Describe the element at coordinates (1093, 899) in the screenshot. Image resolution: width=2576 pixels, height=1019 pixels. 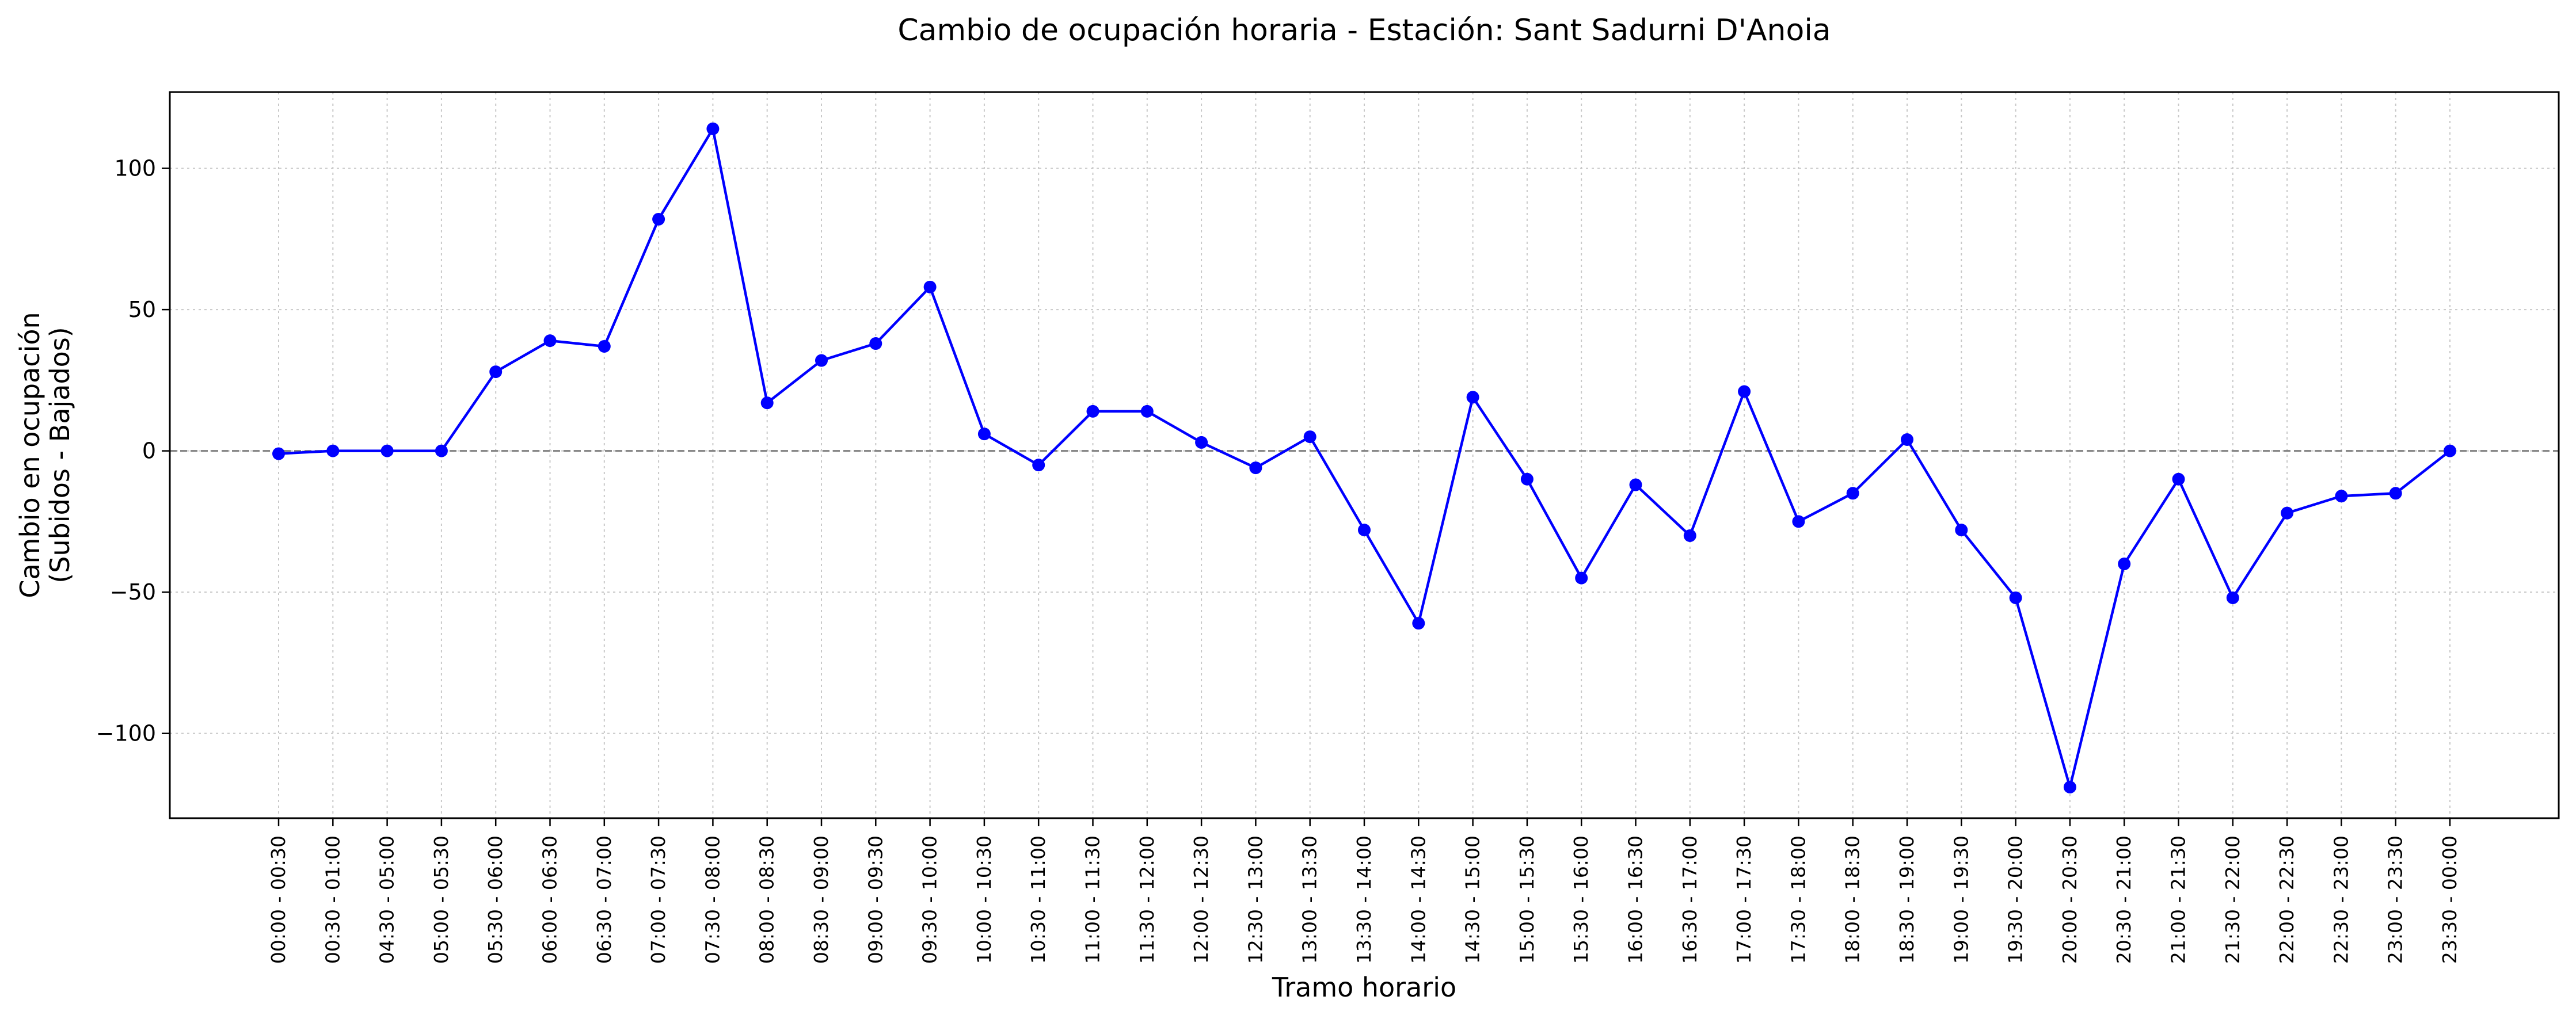
I see `x-tick-label: 11:00 - 11:30` at that location.